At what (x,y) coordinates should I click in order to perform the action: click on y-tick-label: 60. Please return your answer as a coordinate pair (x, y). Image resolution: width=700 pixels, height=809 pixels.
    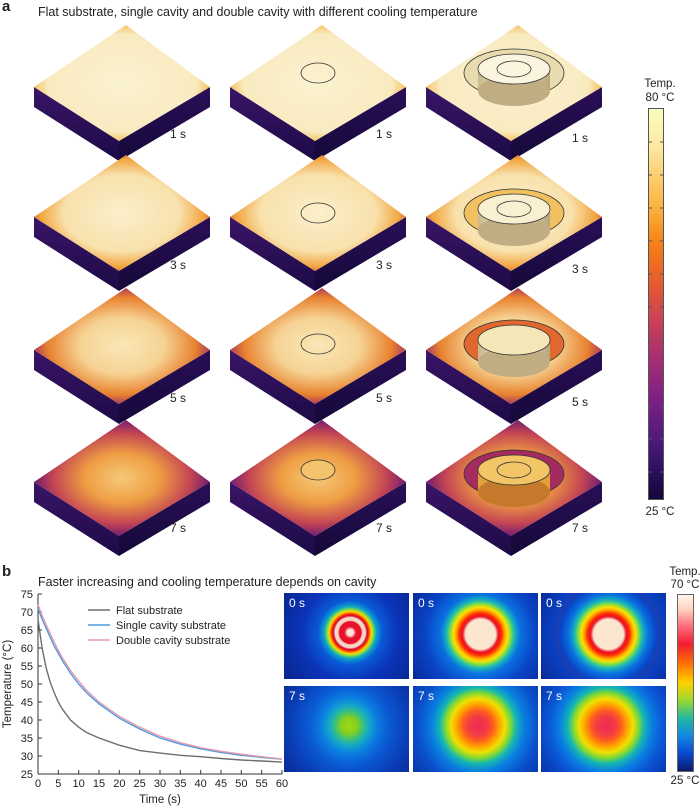
    Looking at the image, I should click on (27, 649).